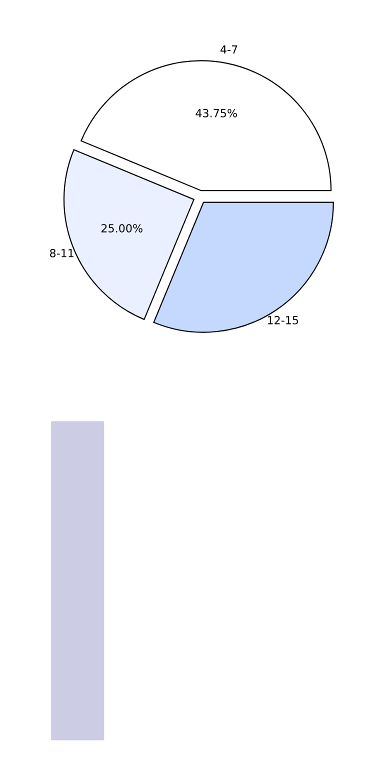 The image size is (390, 780). Describe the element at coordinates (283, 320) in the screenshot. I see `slice-label: 12-15` at that location.